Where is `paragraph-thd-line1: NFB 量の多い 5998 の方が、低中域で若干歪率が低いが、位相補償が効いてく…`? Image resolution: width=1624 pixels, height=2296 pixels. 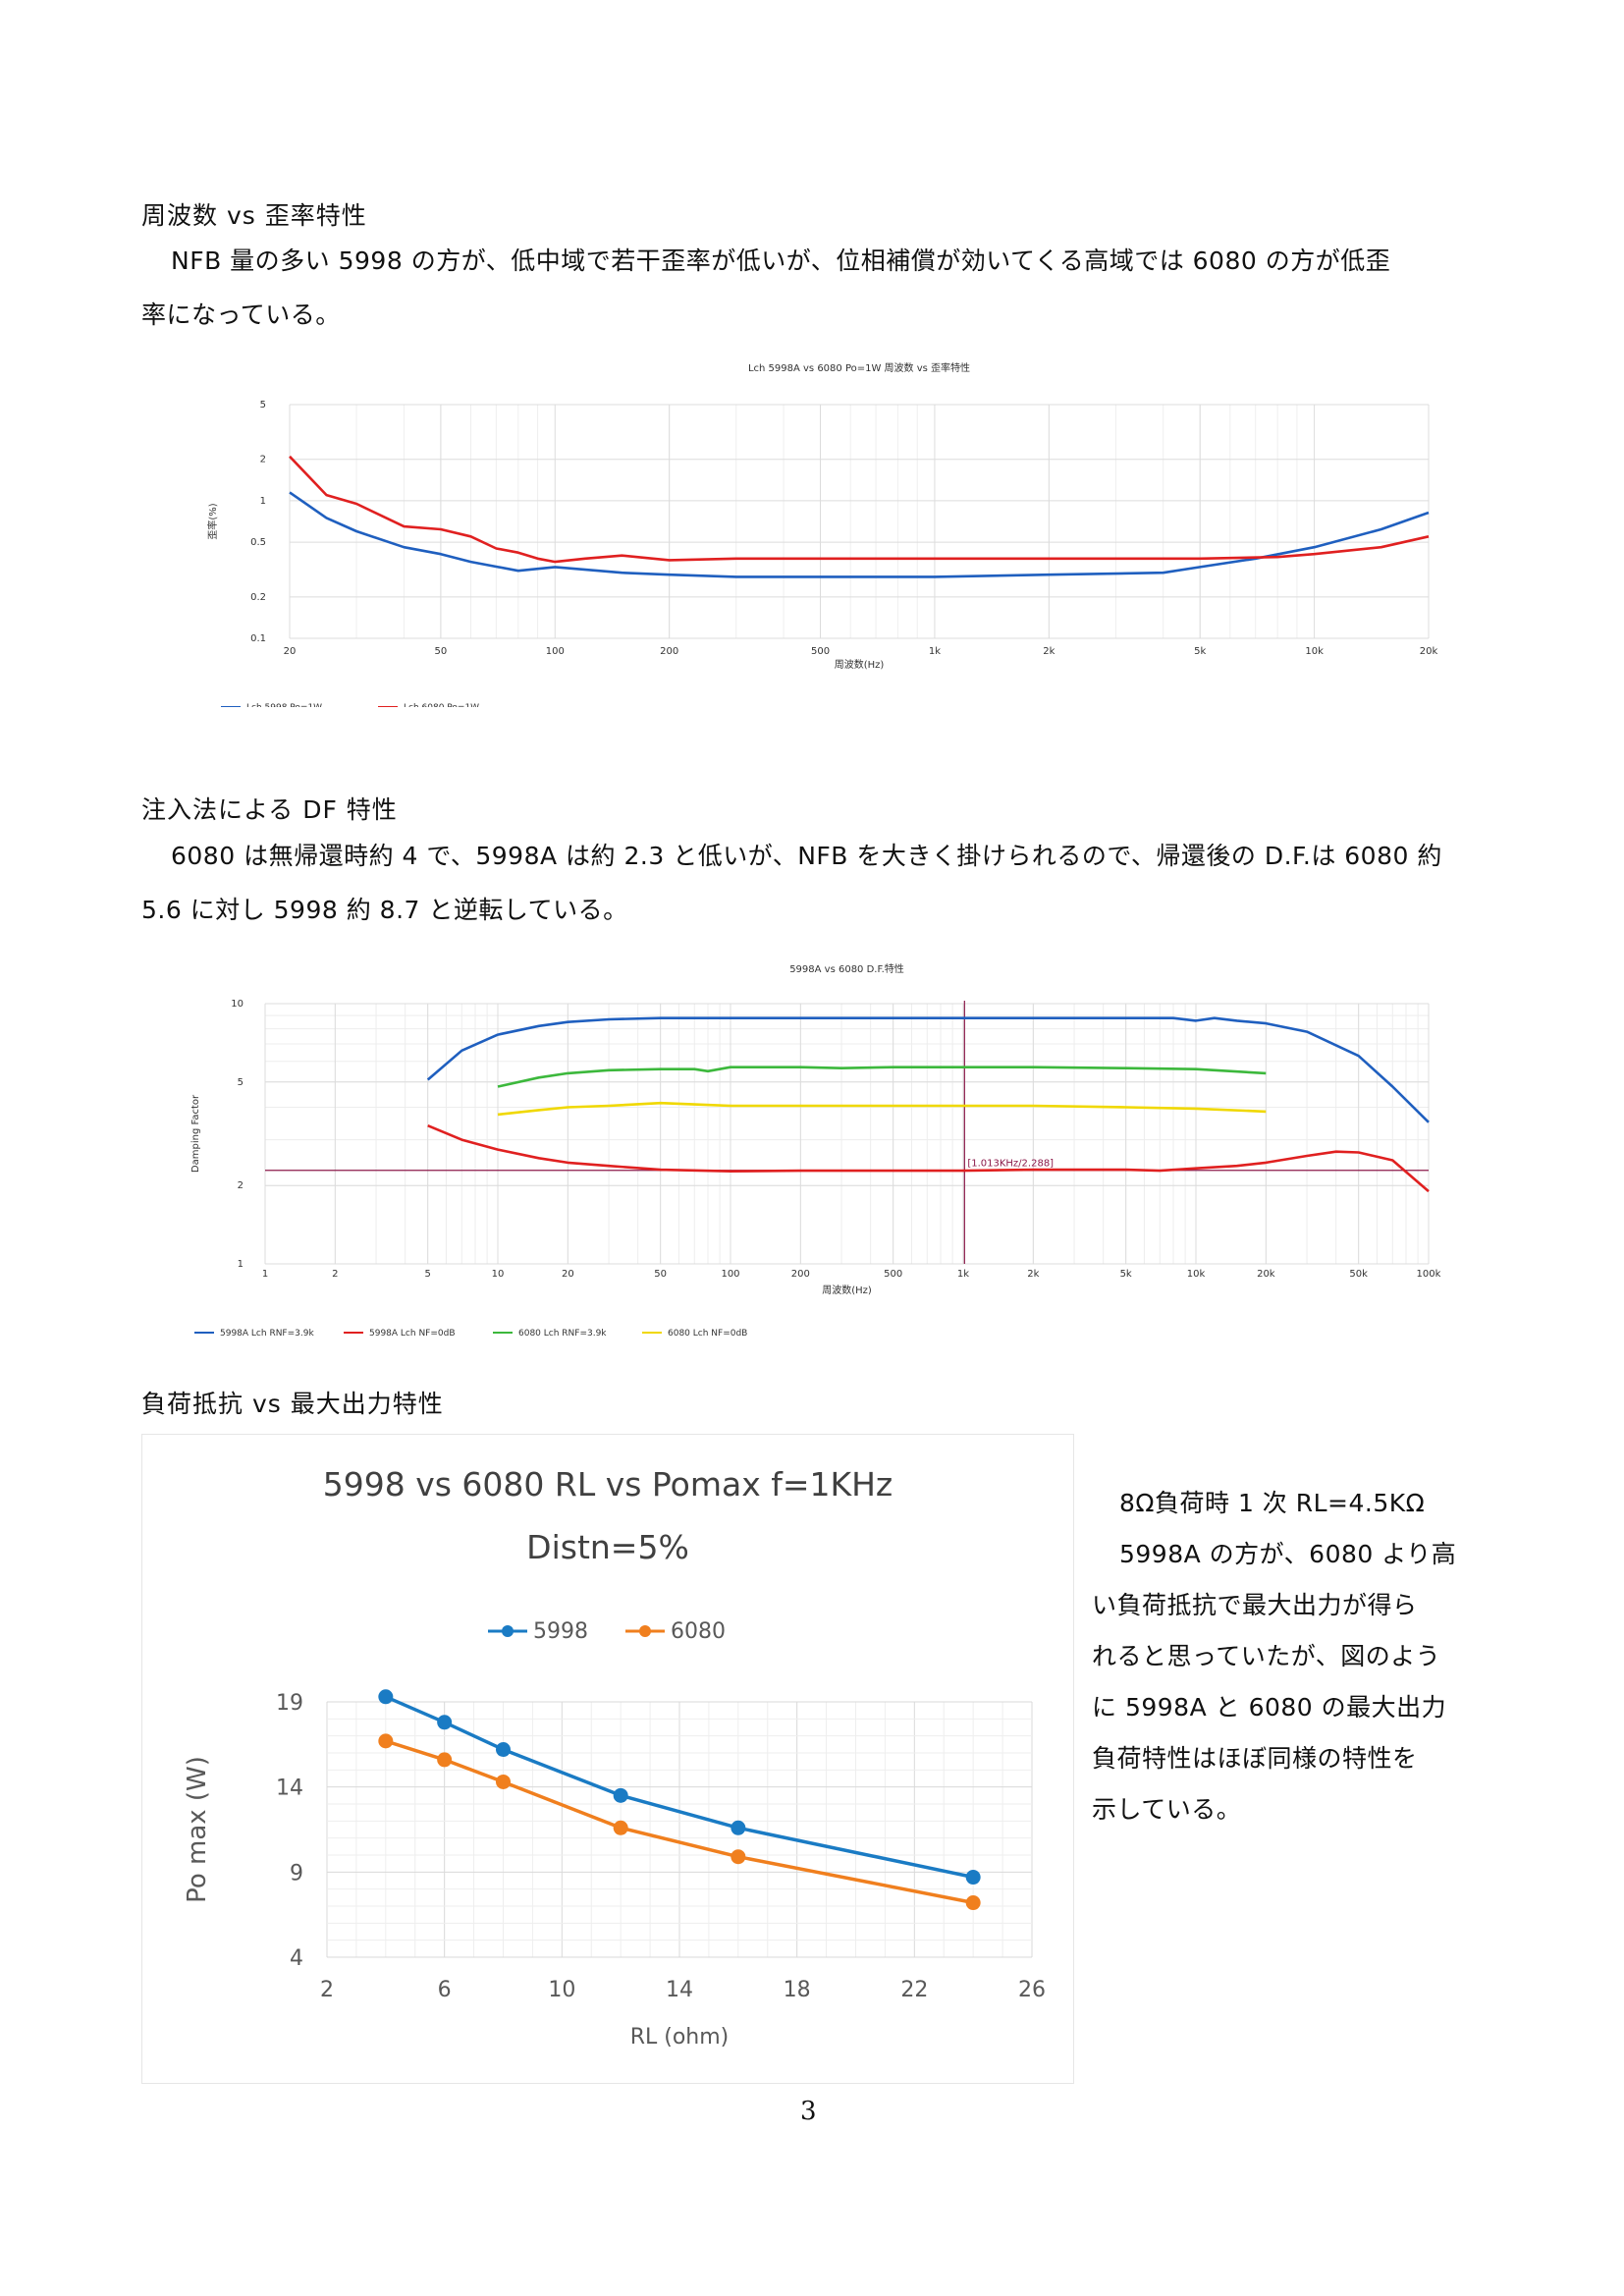 paragraph-thd-line1: NFB 量の多い 5998 の方が、低中域で若干歪率が低いが、位相補償が効いてく… is located at coordinates (781, 260).